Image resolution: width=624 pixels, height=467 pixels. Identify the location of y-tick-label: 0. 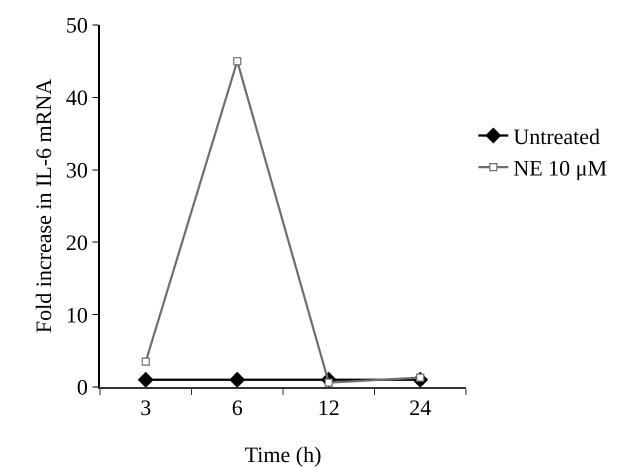
(82, 387).